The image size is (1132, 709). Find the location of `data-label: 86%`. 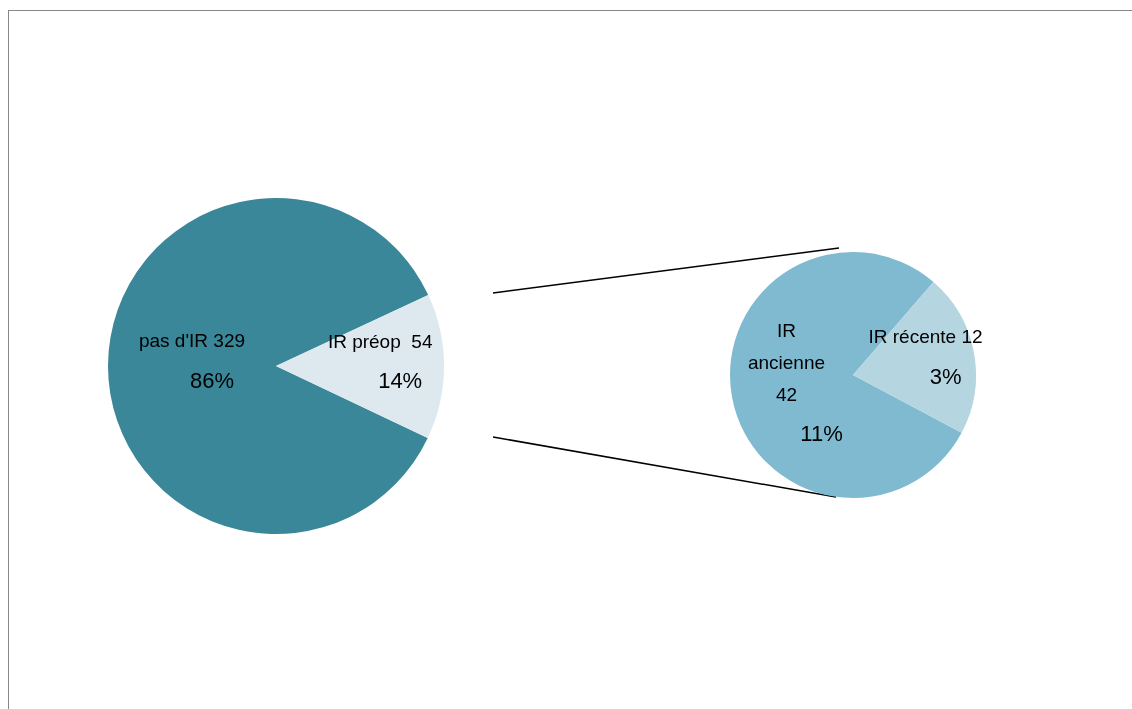

data-label: 86% is located at coordinates (212, 380).